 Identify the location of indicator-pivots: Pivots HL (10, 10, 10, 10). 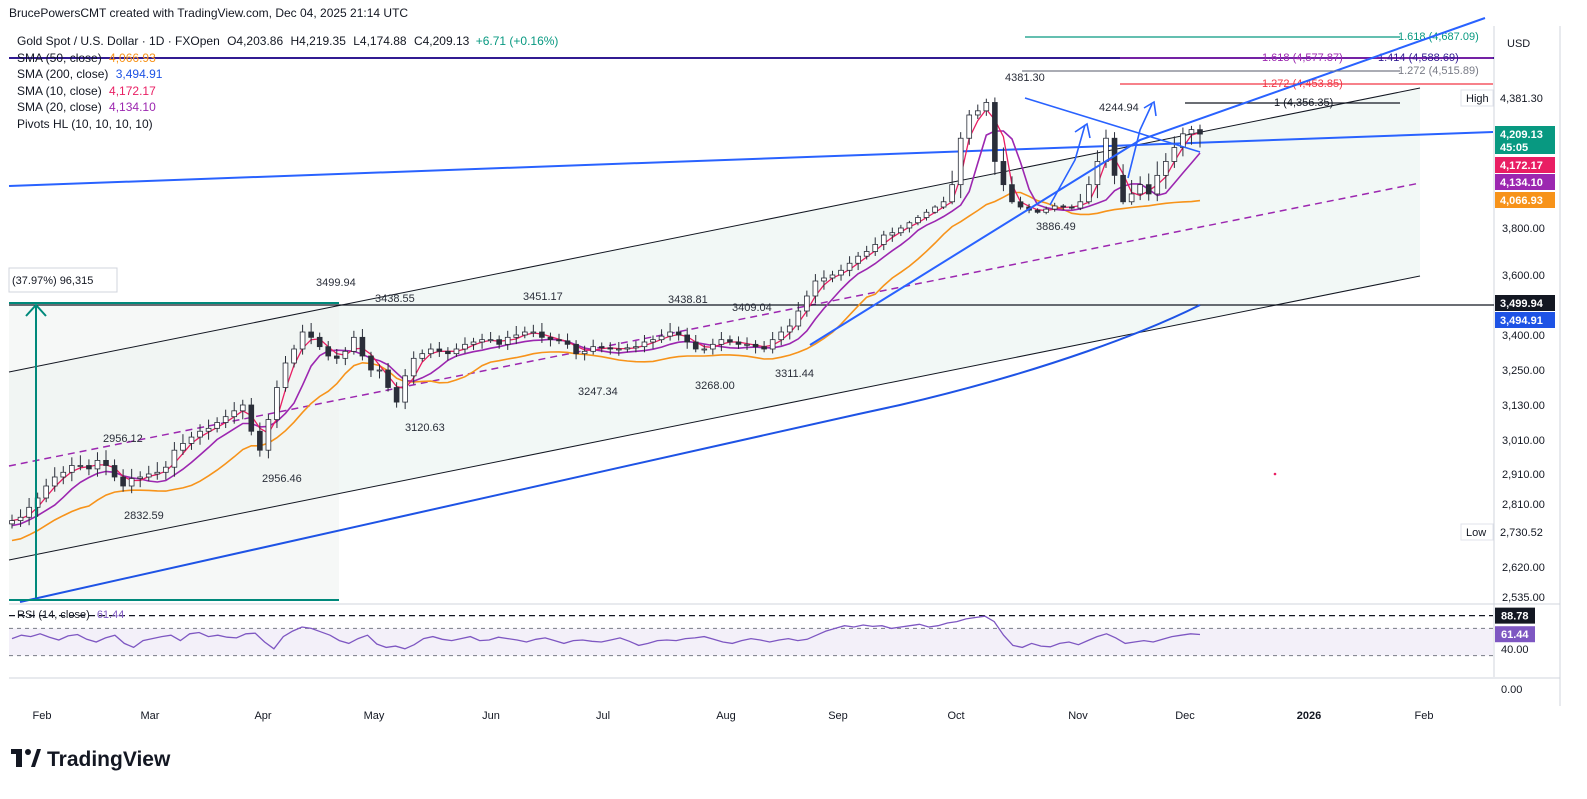
(287, 124).